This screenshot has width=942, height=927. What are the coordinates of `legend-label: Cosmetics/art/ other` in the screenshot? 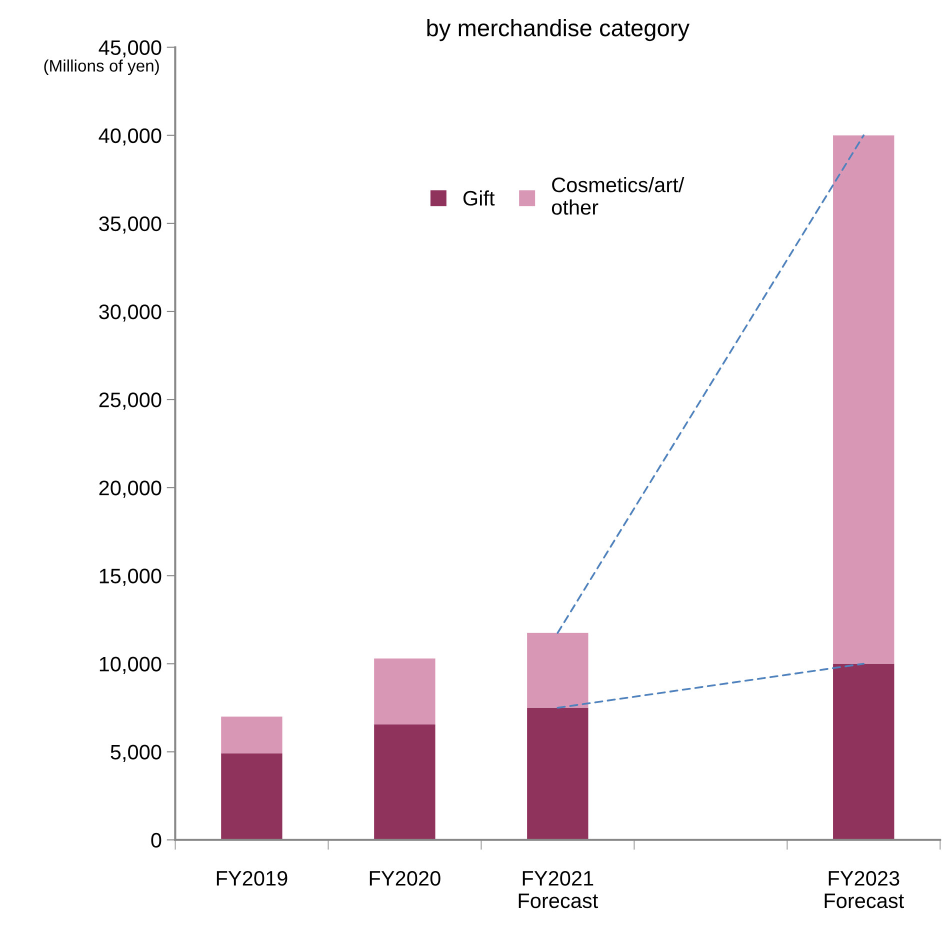 It's located at (618, 195).